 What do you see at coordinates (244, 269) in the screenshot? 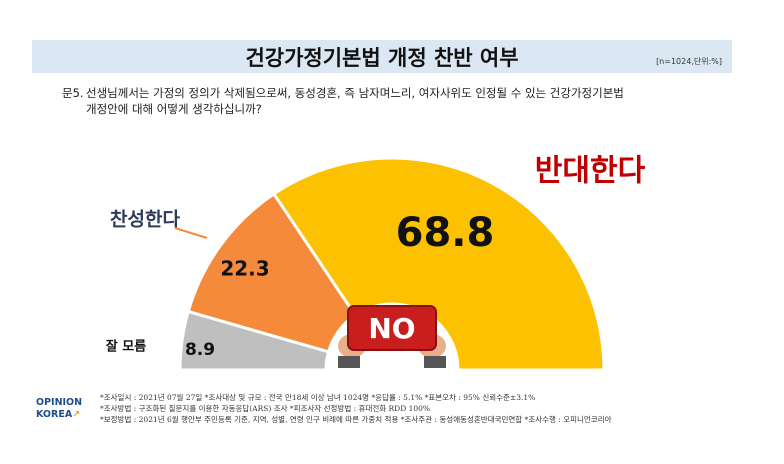
I see `value-label-agree: 22.3` at bounding box center [244, 269].